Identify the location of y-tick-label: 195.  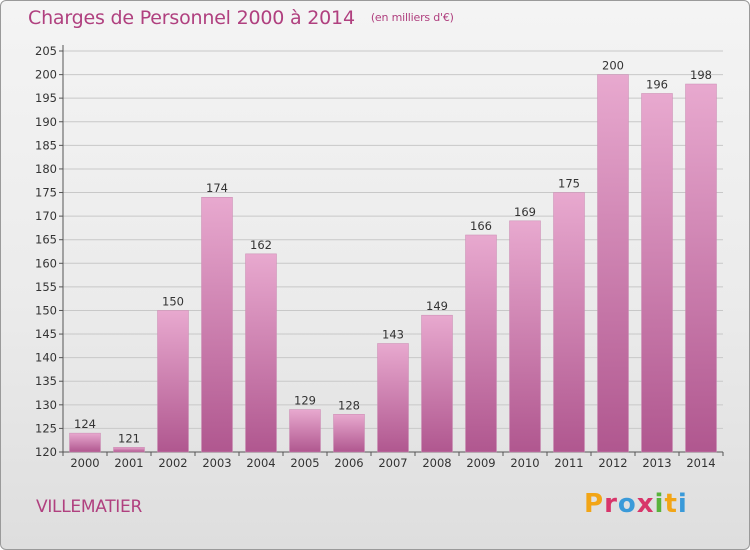
(46, 98).